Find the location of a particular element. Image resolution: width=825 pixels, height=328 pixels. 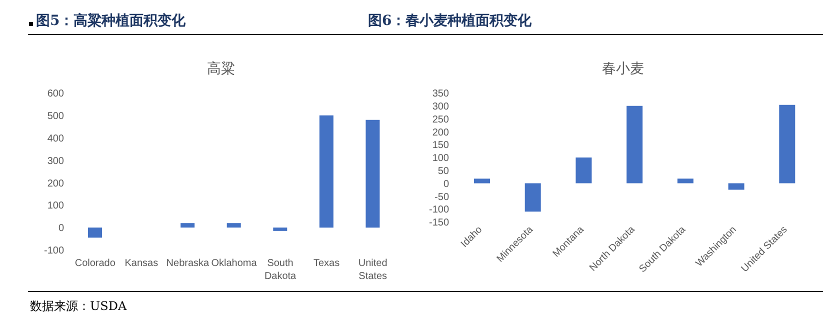

y-tick-label: -150 is located at coordinates (439, 223).